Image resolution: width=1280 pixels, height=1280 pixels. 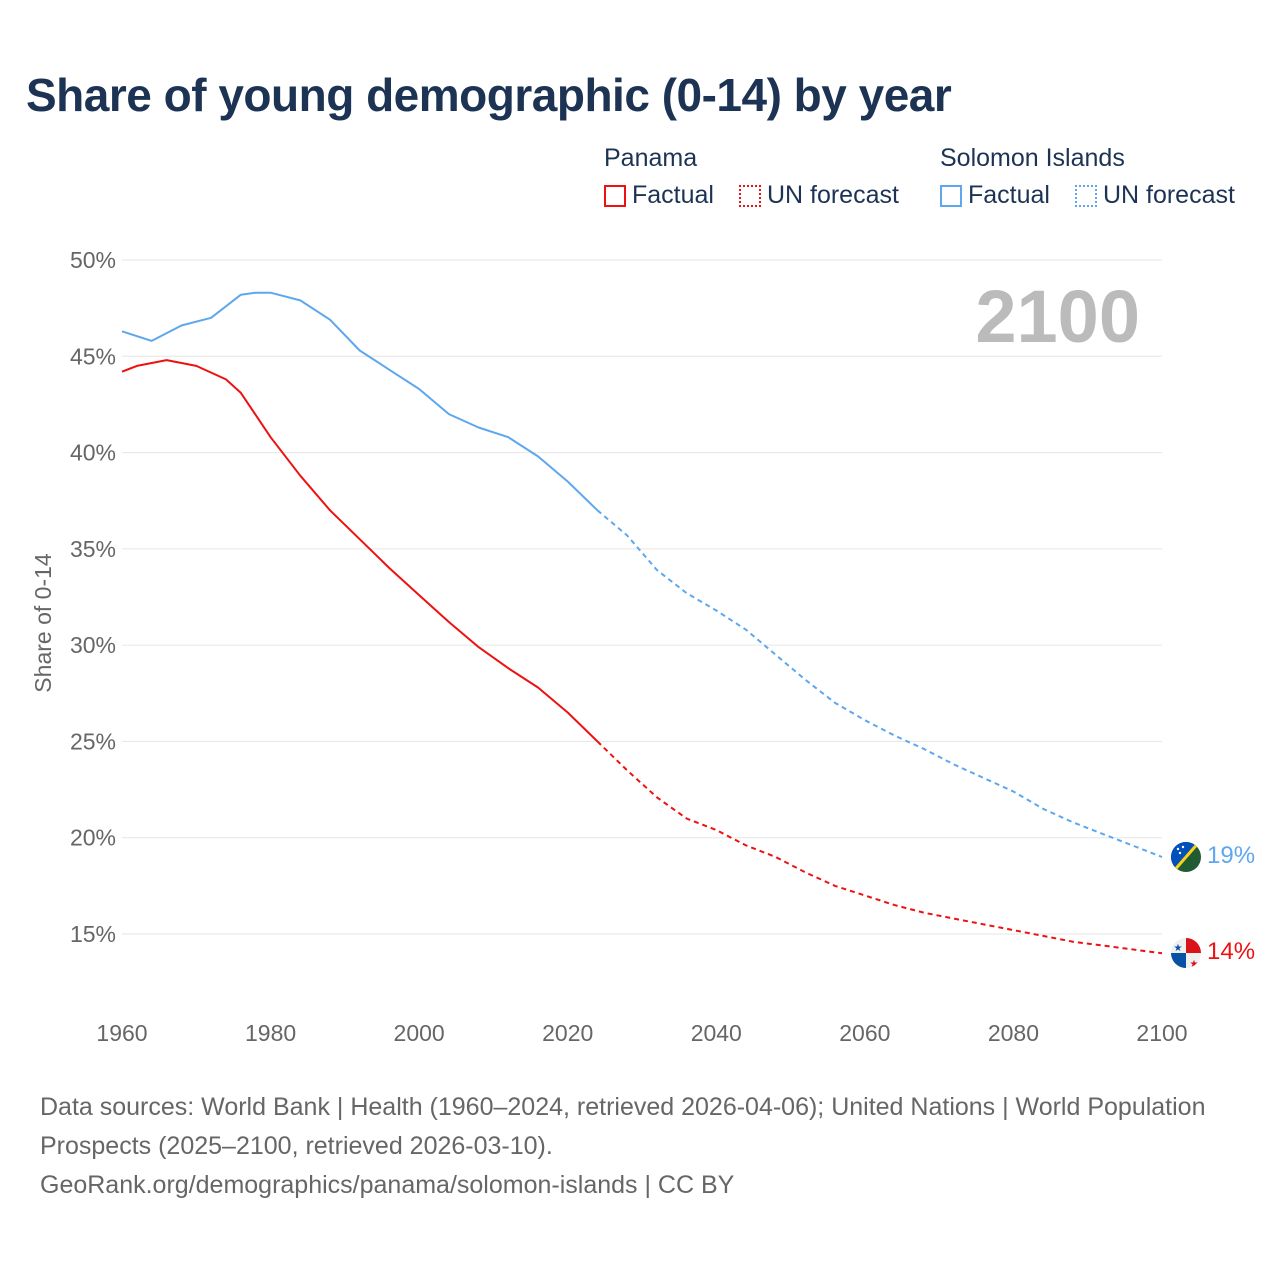 I want to click on legend-panama: Panama Factual UN forecast, so click(x=760, y=179).